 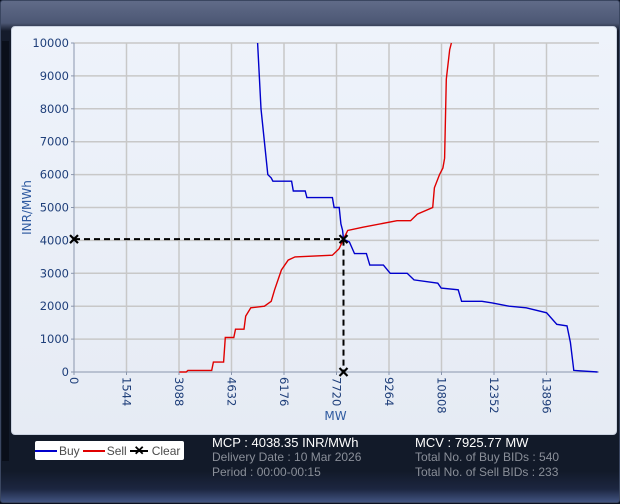 I want to click on buy-line-swatch, so click(x=46, y=450).